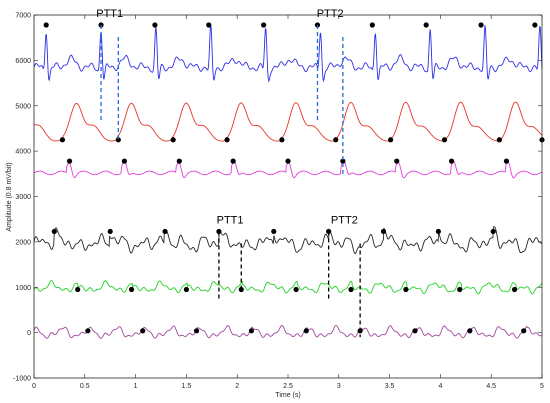  I want to click on y-tick-label: 6000, so click(23, 61).